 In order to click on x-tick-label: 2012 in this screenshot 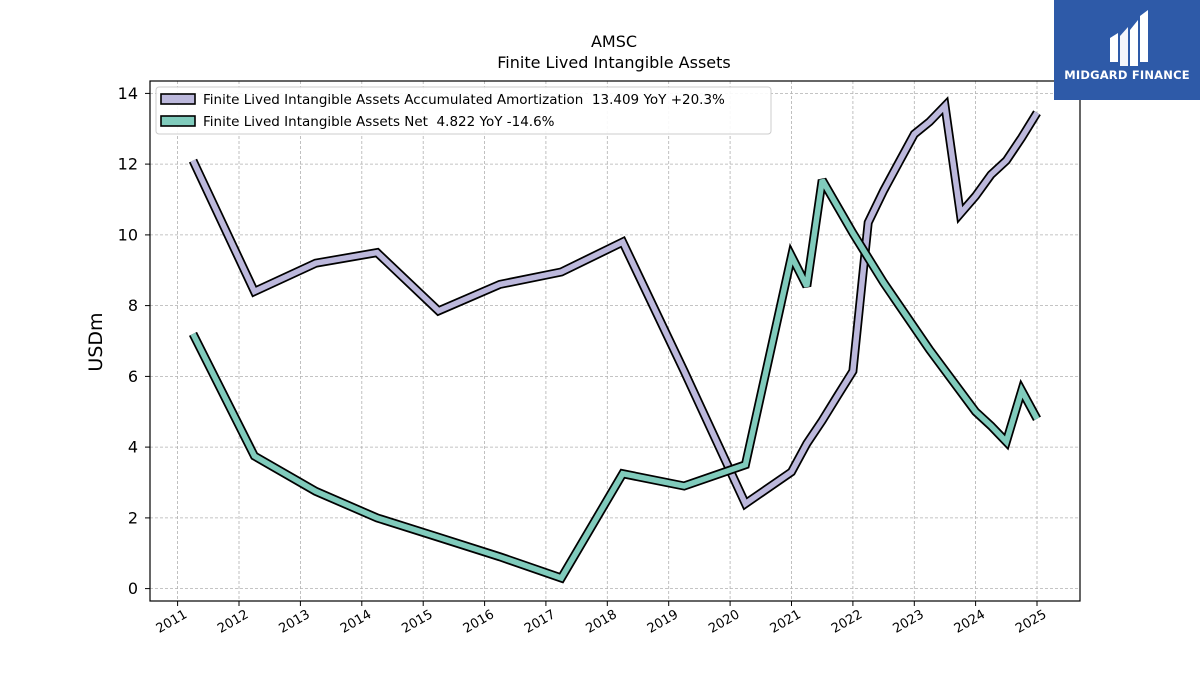, I will do `click(233, 622)`.